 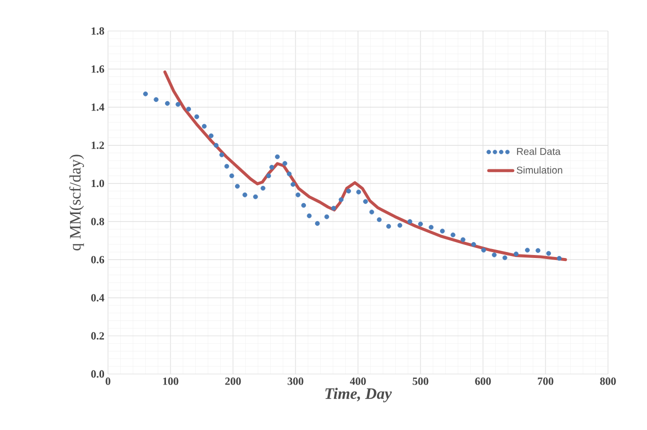 I want to click on y-tick-label: 1.8, so click(x=98, y=31).